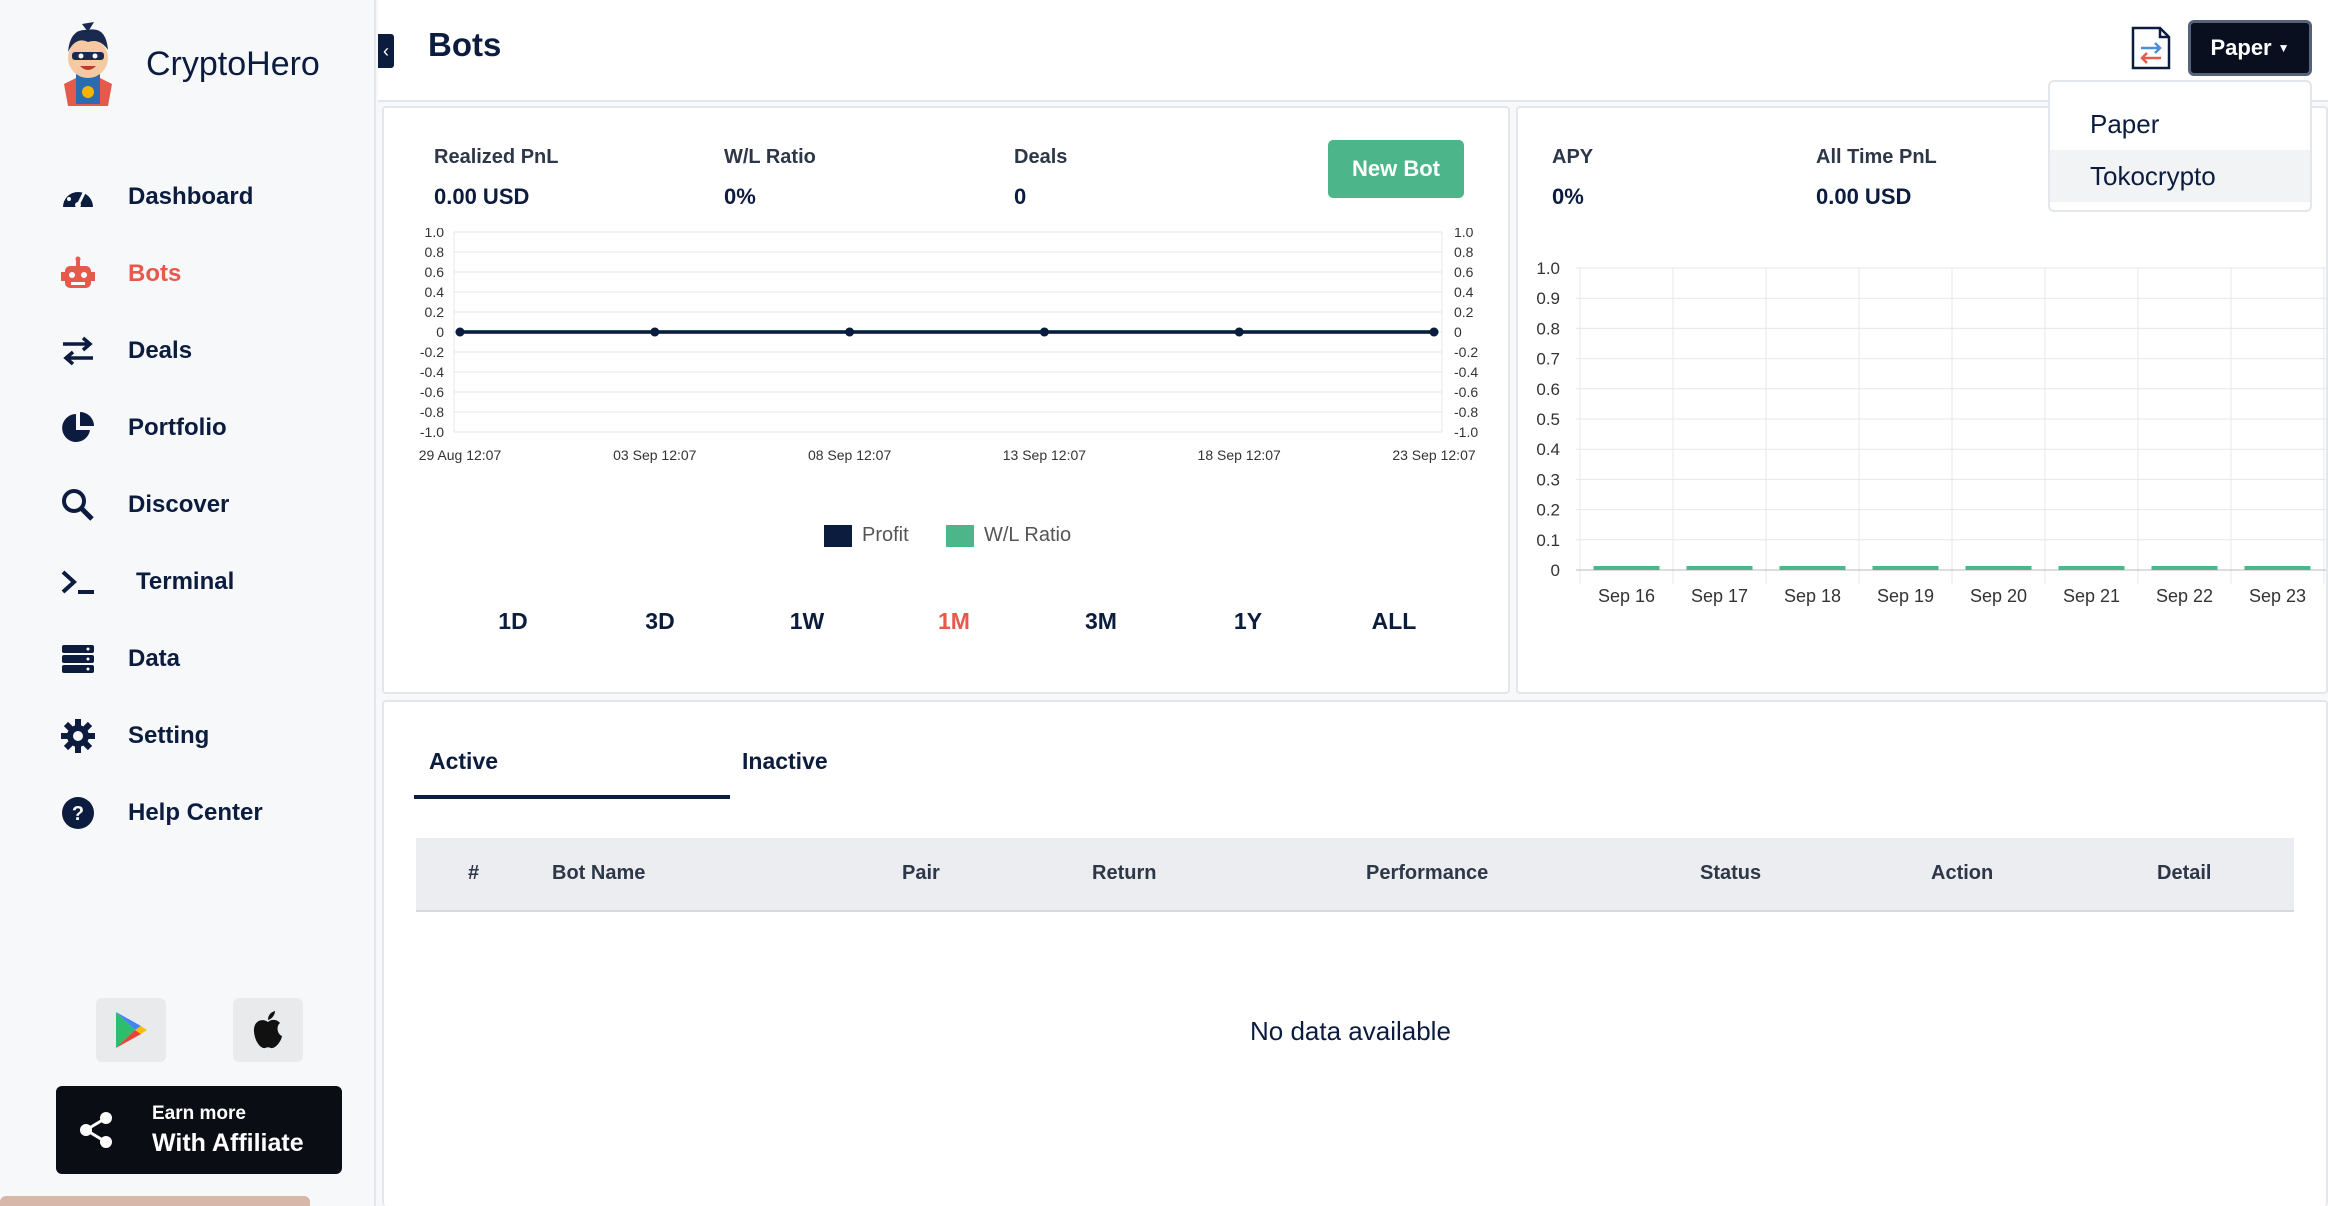  I want to click on google-play-icon, so click(131, 1030).